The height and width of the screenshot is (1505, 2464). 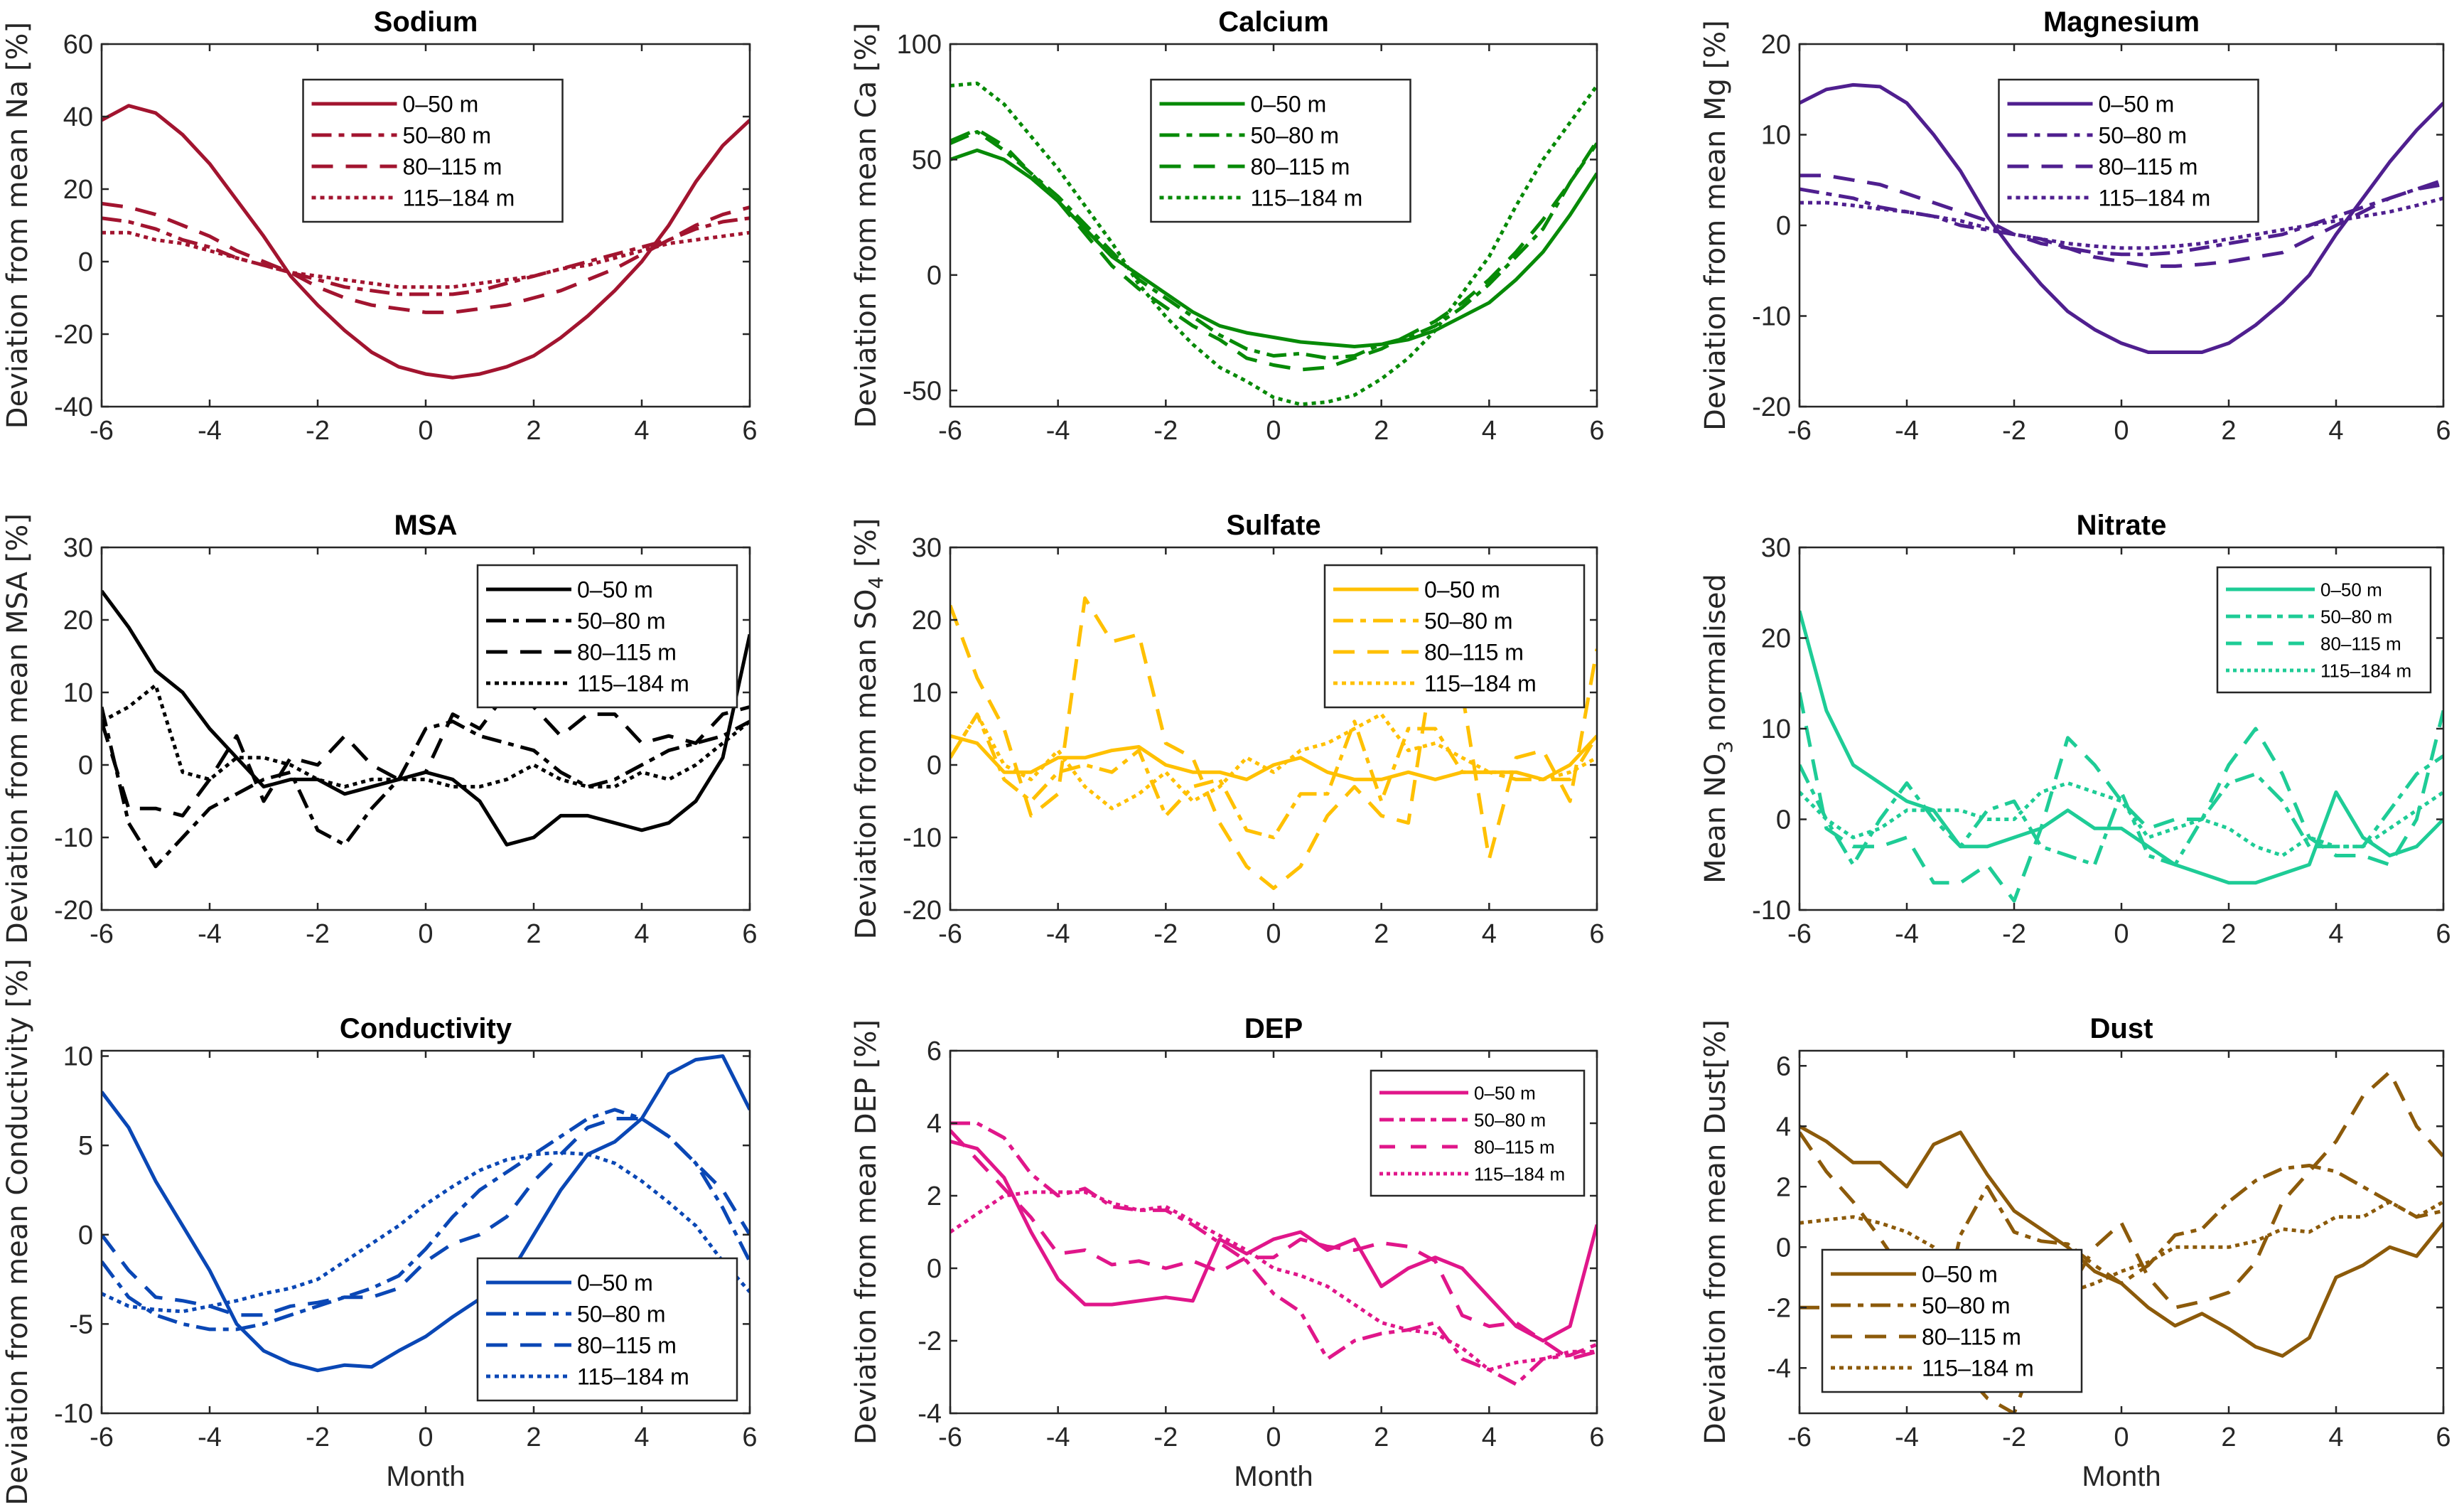 What do you see at coordinates (81, 1324) in the screenshot?
I see `y-tick-label: -5` at bounding box center [81, 1324].